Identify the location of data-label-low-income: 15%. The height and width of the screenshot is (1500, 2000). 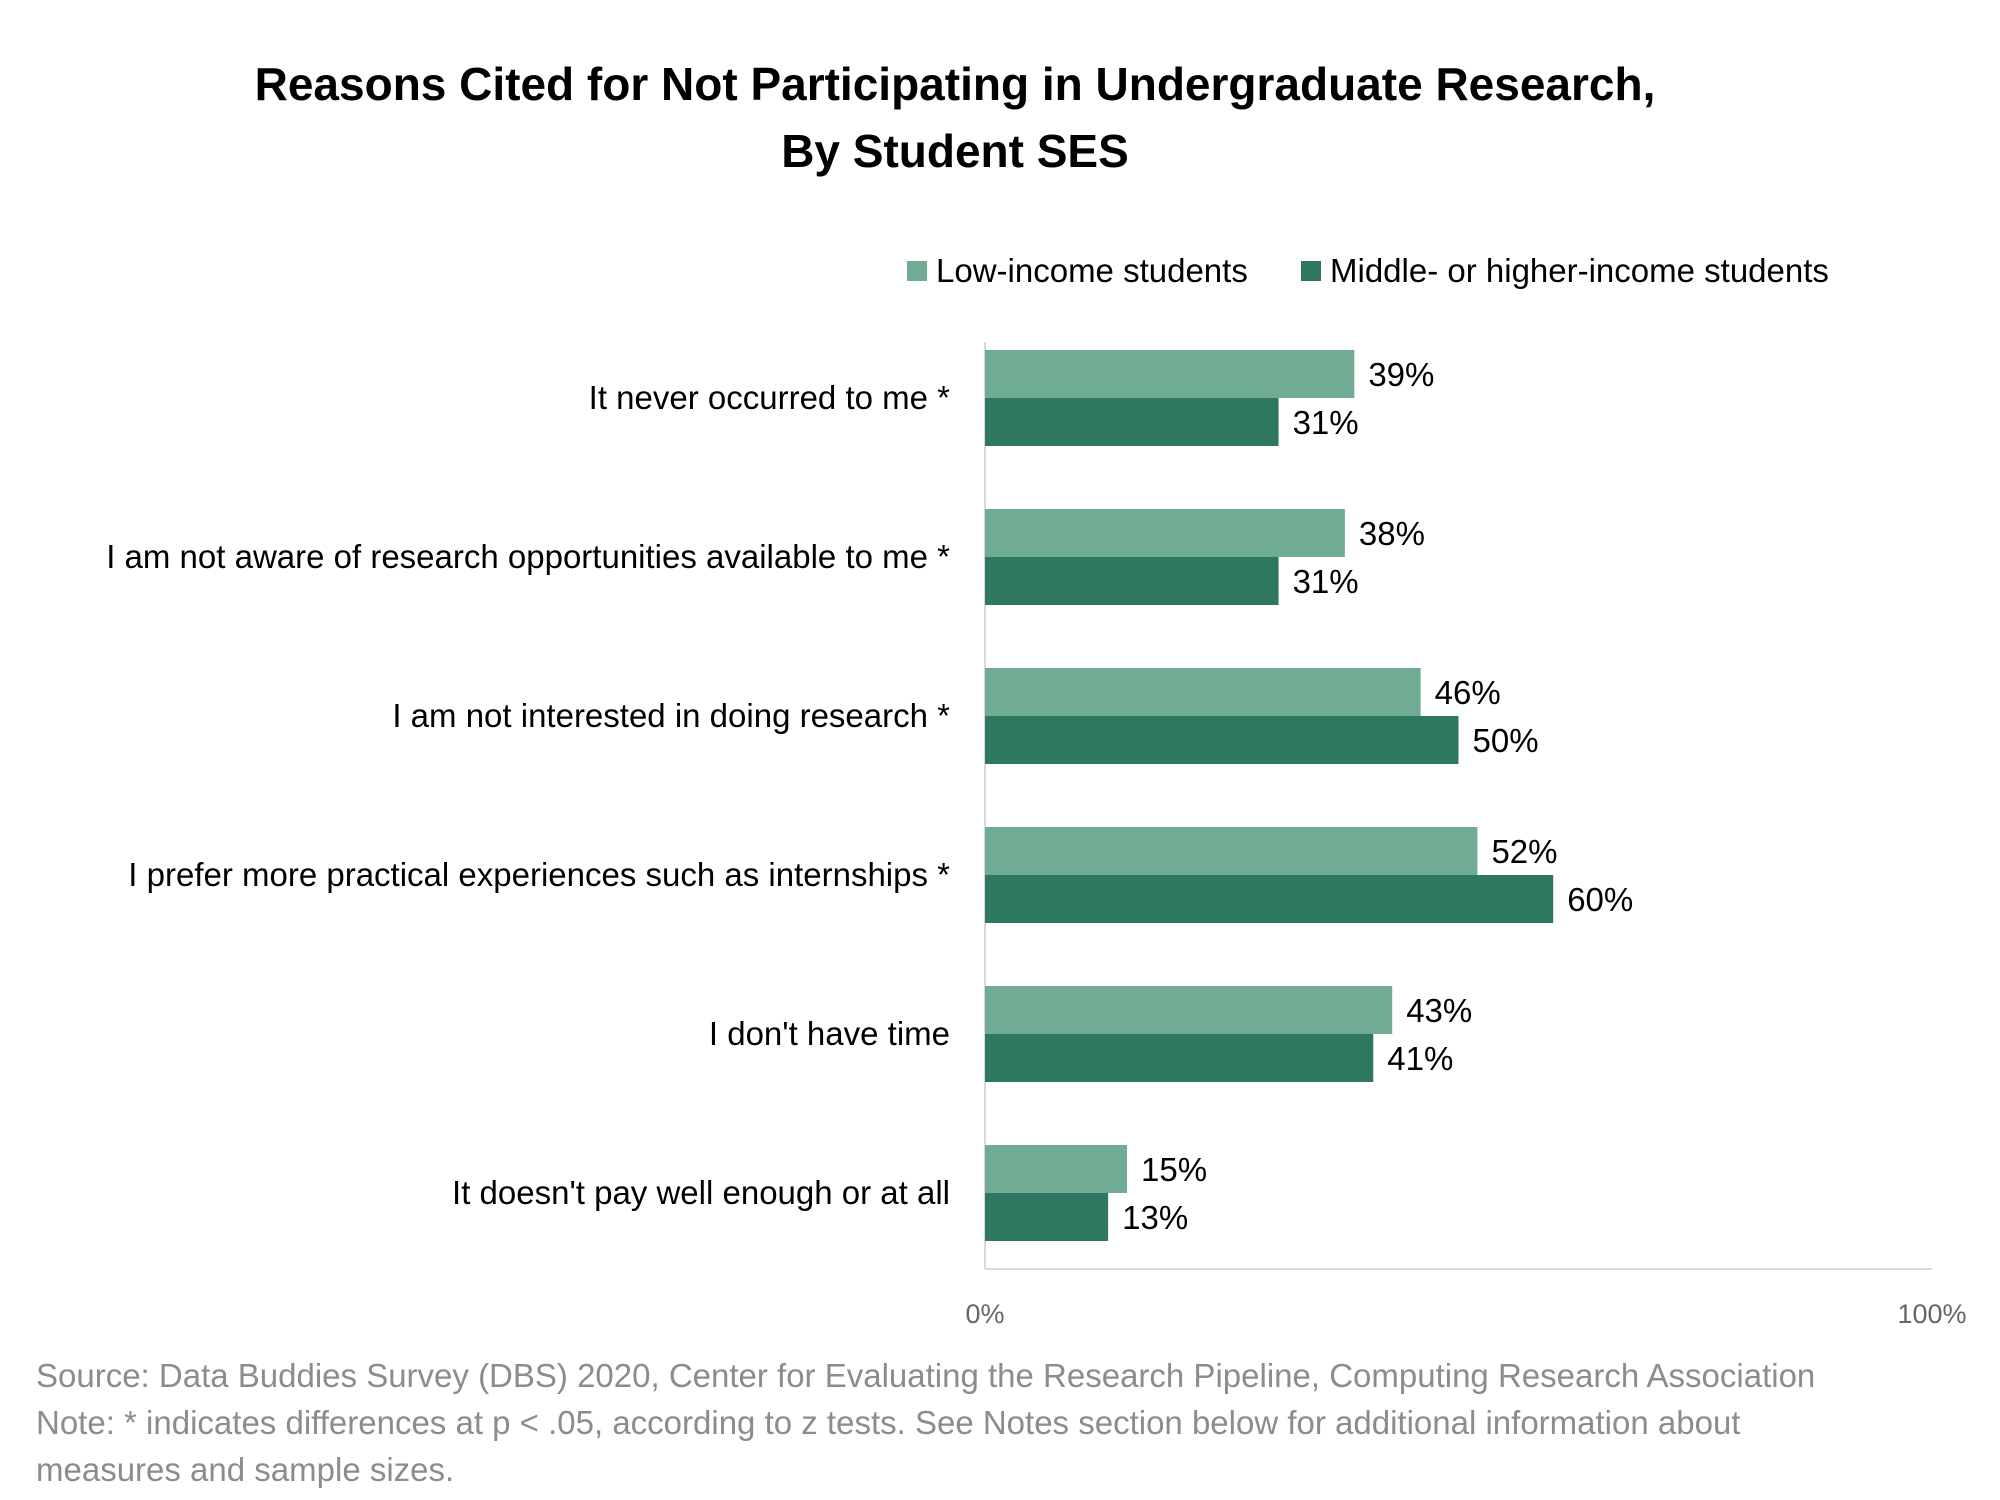
(1174, 1169).